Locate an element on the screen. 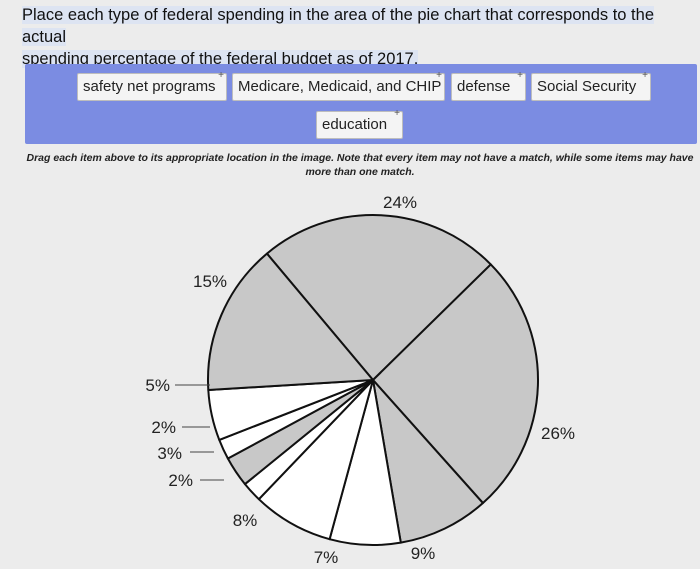 The width and height of the screenshot is (700, 569). drag-item-label: Medicare, Medicaid, and CHIP is located at coordinates (340, 86).